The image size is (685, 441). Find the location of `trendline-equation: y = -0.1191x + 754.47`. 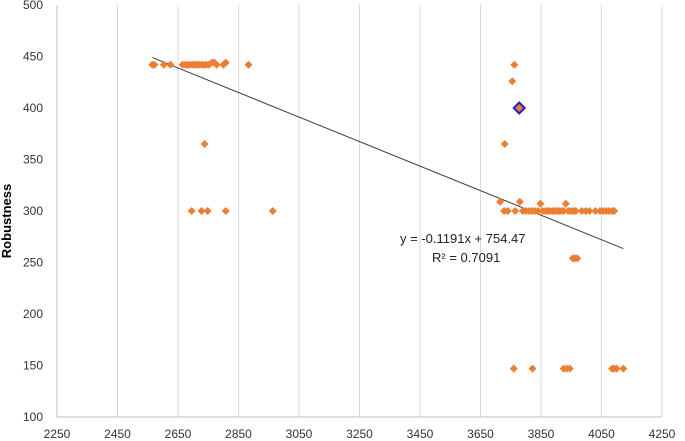

trendline-equation: y = -0.1191x + 754.47 is located at coordinates (463, 238).